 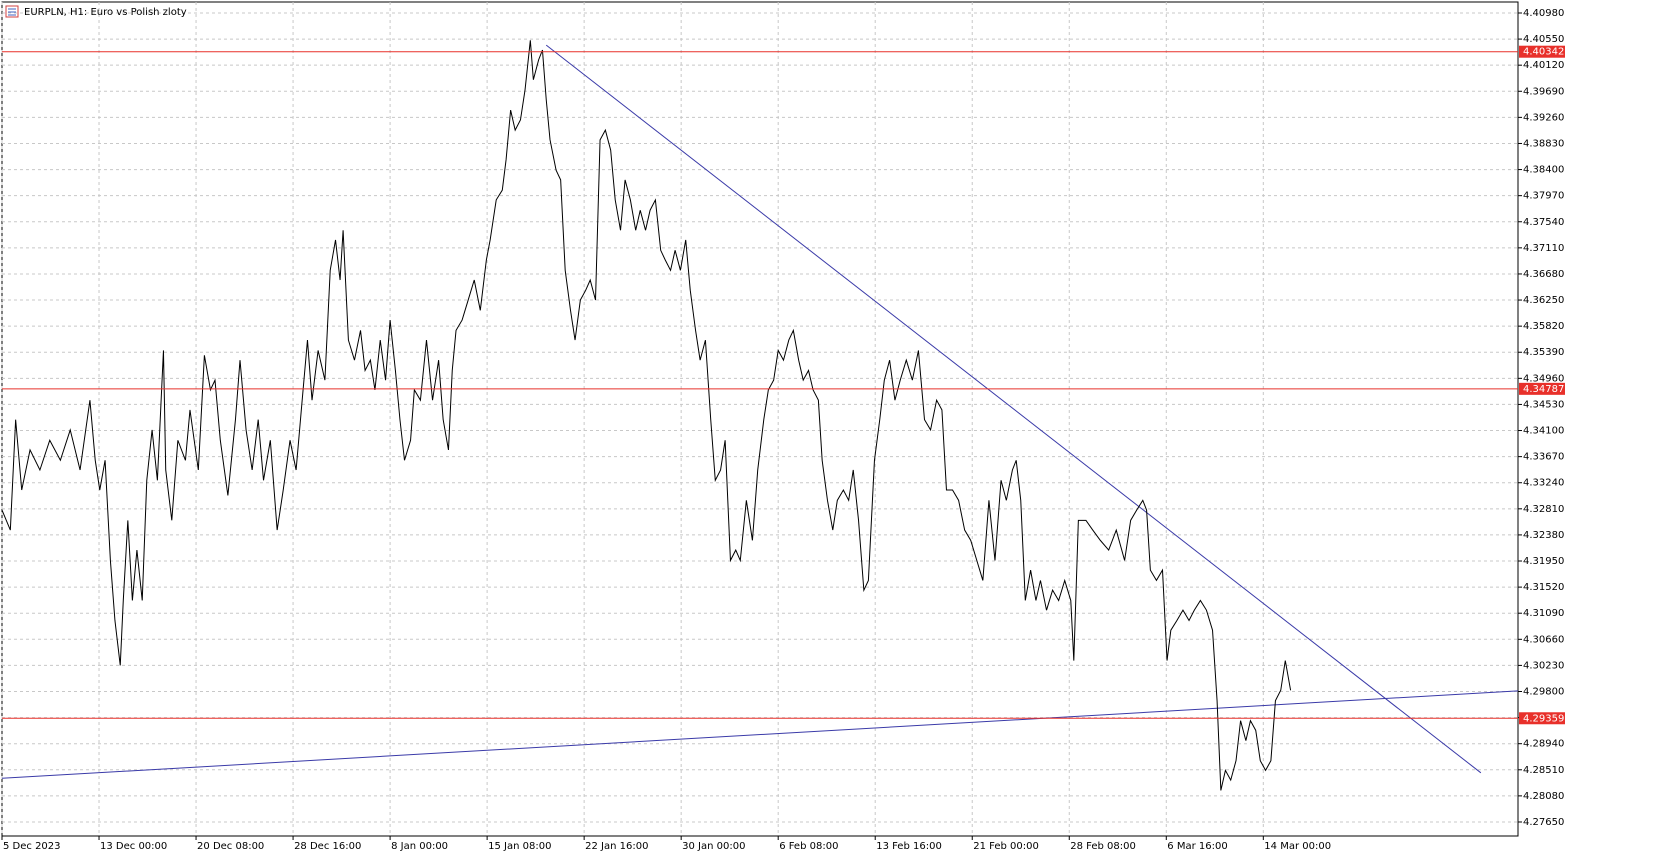 What do you see at coordinates (1543, 143) in the screenshot?
I see `y-tick-label: 4.38830` at bounding box center [1543, 143].